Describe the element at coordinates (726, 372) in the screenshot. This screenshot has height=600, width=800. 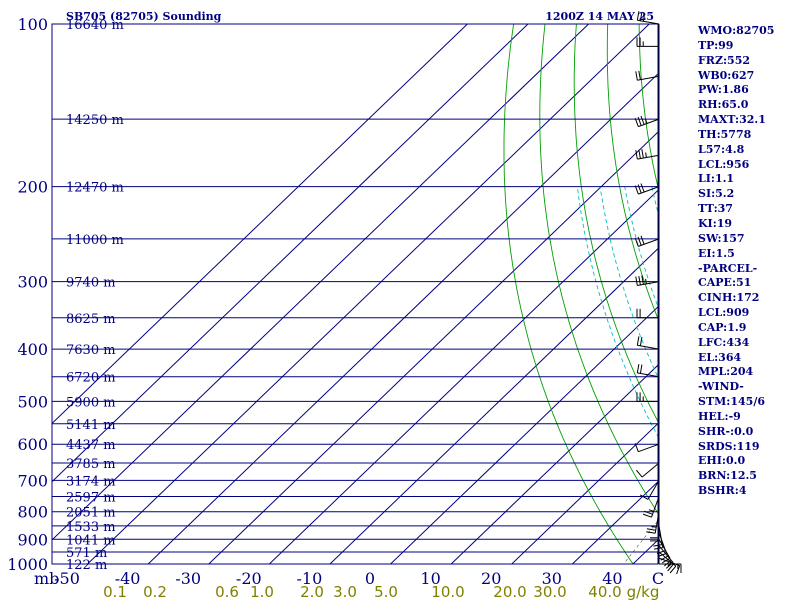
I see `sounding-index-item: MPL:204` at that location.